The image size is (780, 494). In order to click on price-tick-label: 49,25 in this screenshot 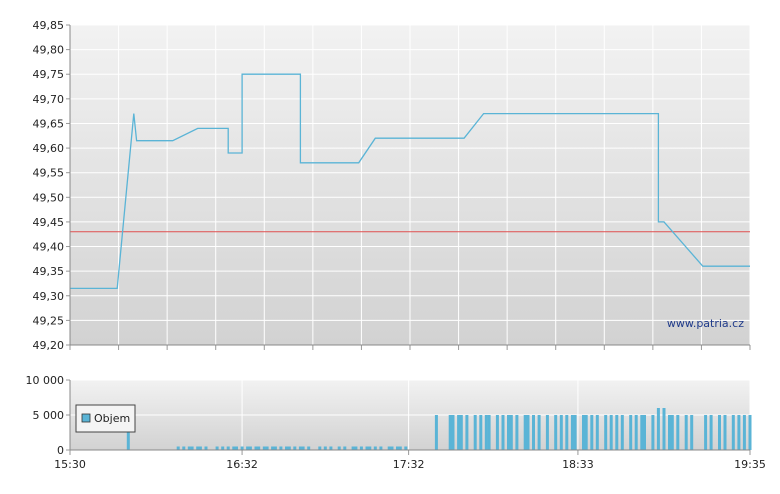, I will do `click(49, 320)`.